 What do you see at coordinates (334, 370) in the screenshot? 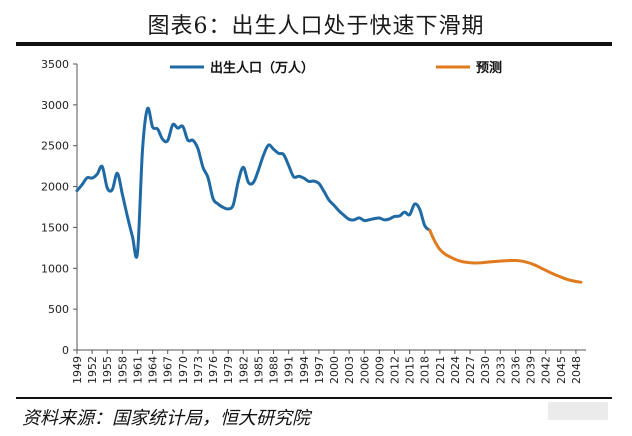
I see `x-tick-label: 2000` at bounding box center [334, 370].